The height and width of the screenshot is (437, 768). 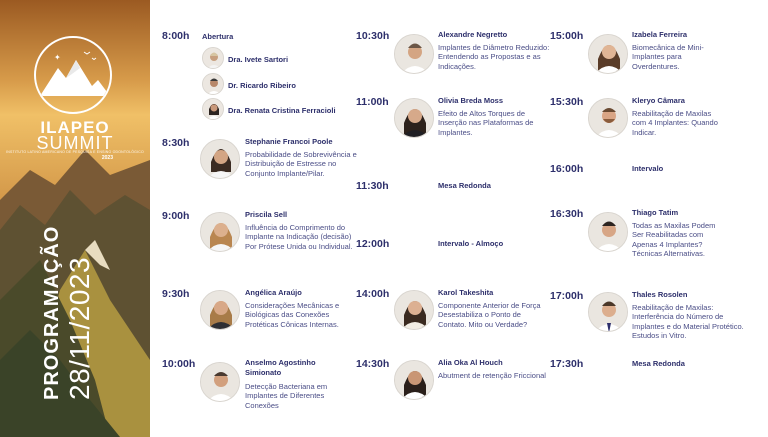 I want to click on slot-time: 9:30h, so click(x=176, y=294).